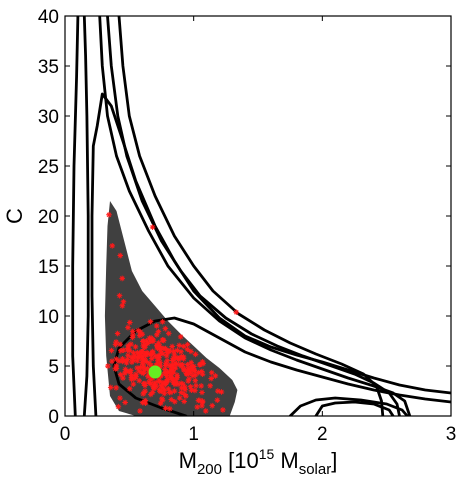  I want to click on y-tick-label: 5, so click(53, 367).